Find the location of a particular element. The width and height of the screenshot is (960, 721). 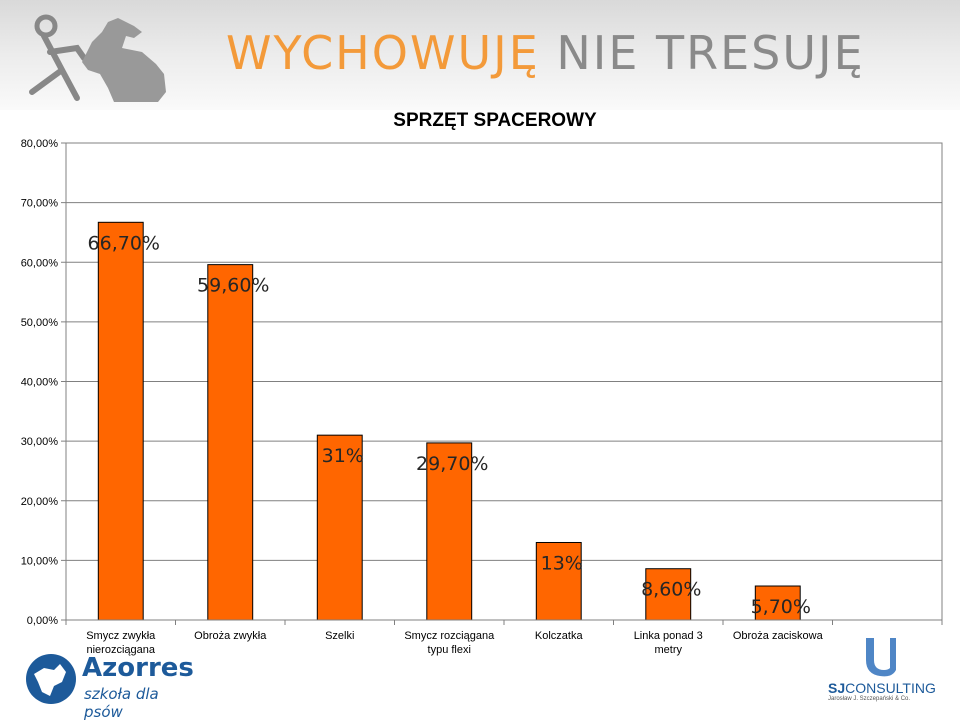

x-tick-label: Szelki is located at coordinates (339, 636).